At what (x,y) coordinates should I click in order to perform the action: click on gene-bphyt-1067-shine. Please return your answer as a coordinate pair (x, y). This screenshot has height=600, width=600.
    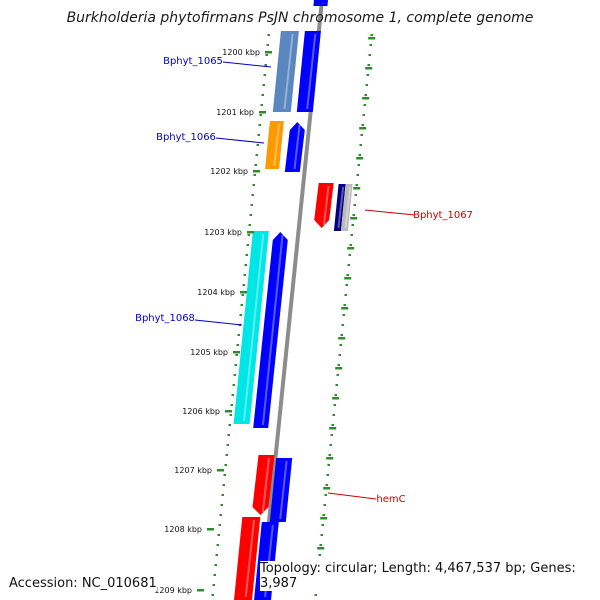
    Looking at the image, I should click on (326, 205).